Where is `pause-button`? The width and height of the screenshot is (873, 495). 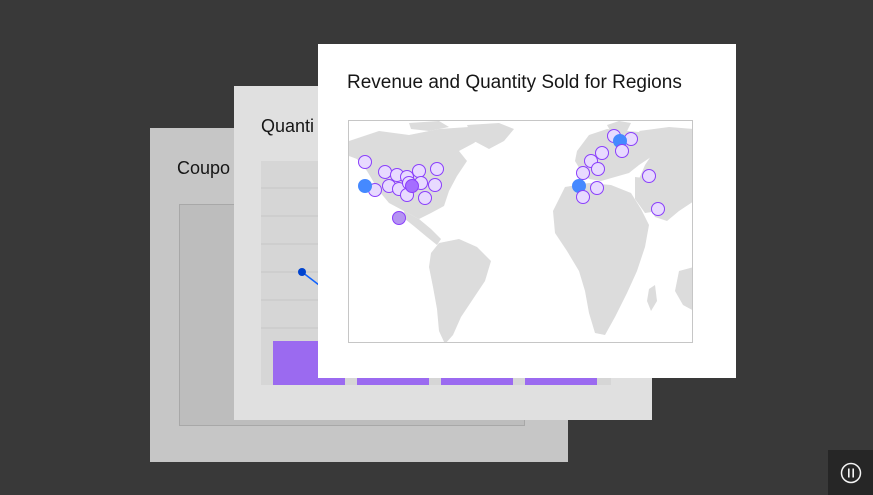 pause-button is located at coordinates (850, 472).